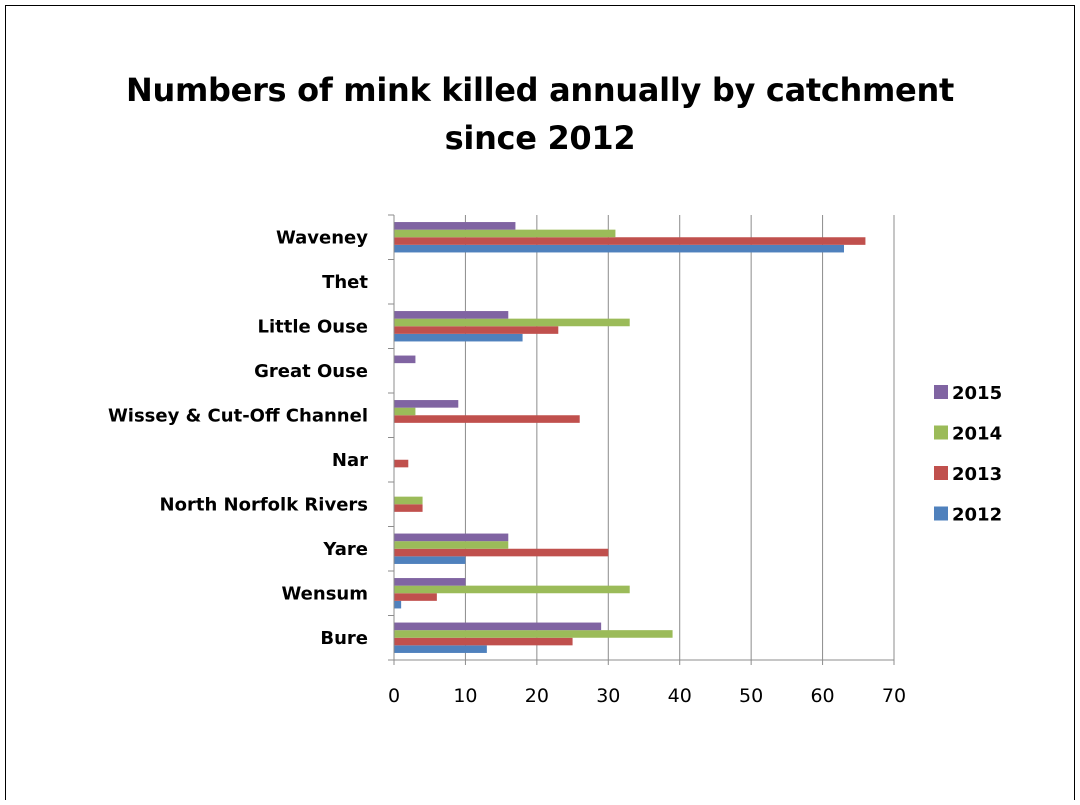 The width and height of the screenshot is (1080, 805). What do you see at coordinates (344, 638) in the screenshot?
I see `category-label: Bure` at bounding box center [344, 638].